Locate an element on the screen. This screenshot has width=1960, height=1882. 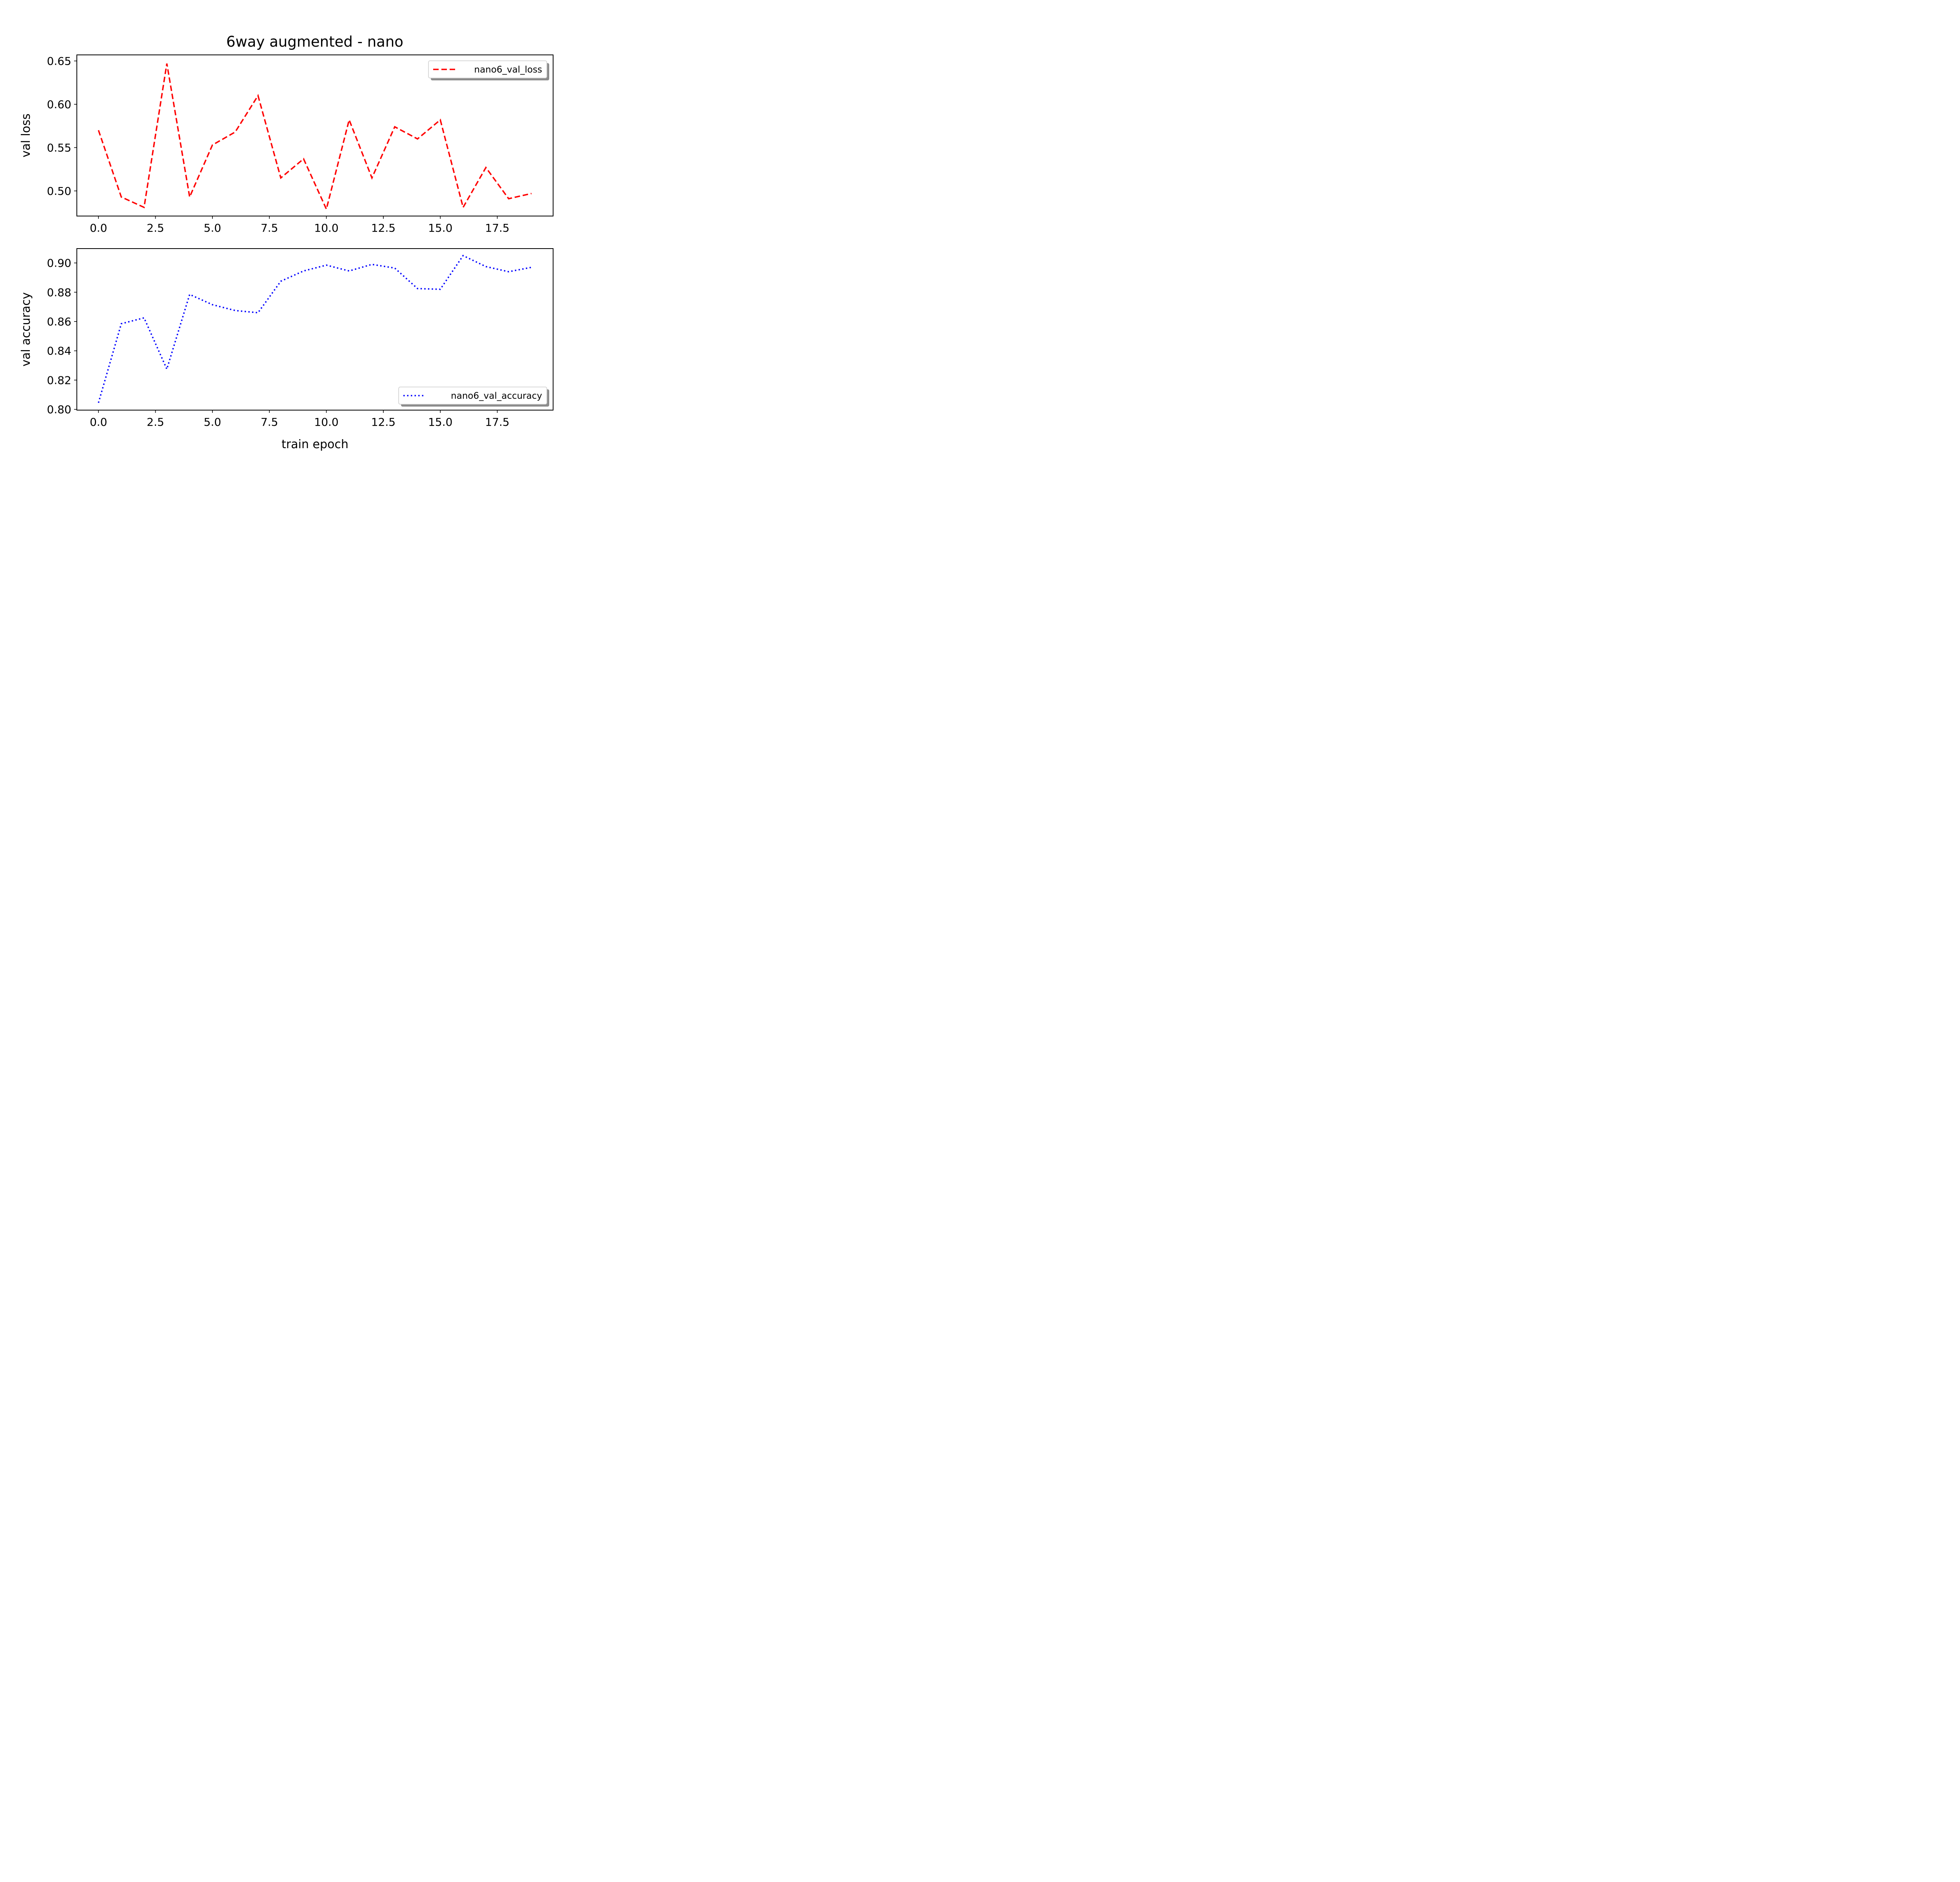
val-loss-xtick-label: 7.5 is located at coordinates (269, 228).